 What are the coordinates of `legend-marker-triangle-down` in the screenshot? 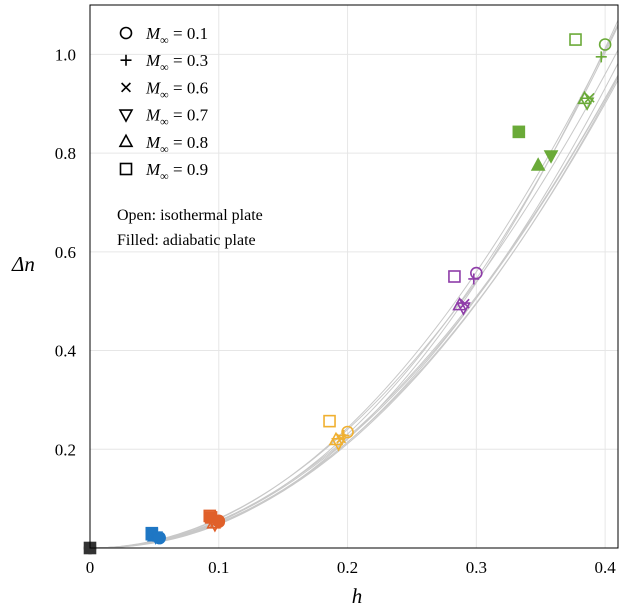 It's located at (126, 116).